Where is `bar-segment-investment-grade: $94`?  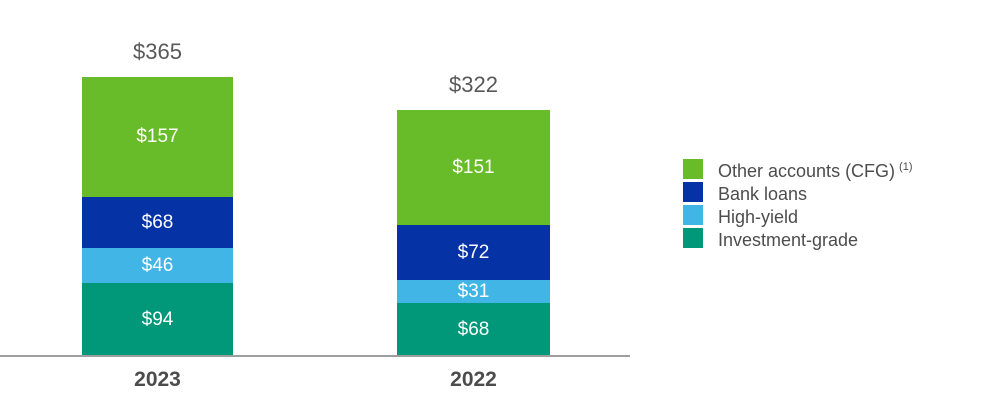 bar-segment-investment-grade: $94 is located at coordinates (157, 319).